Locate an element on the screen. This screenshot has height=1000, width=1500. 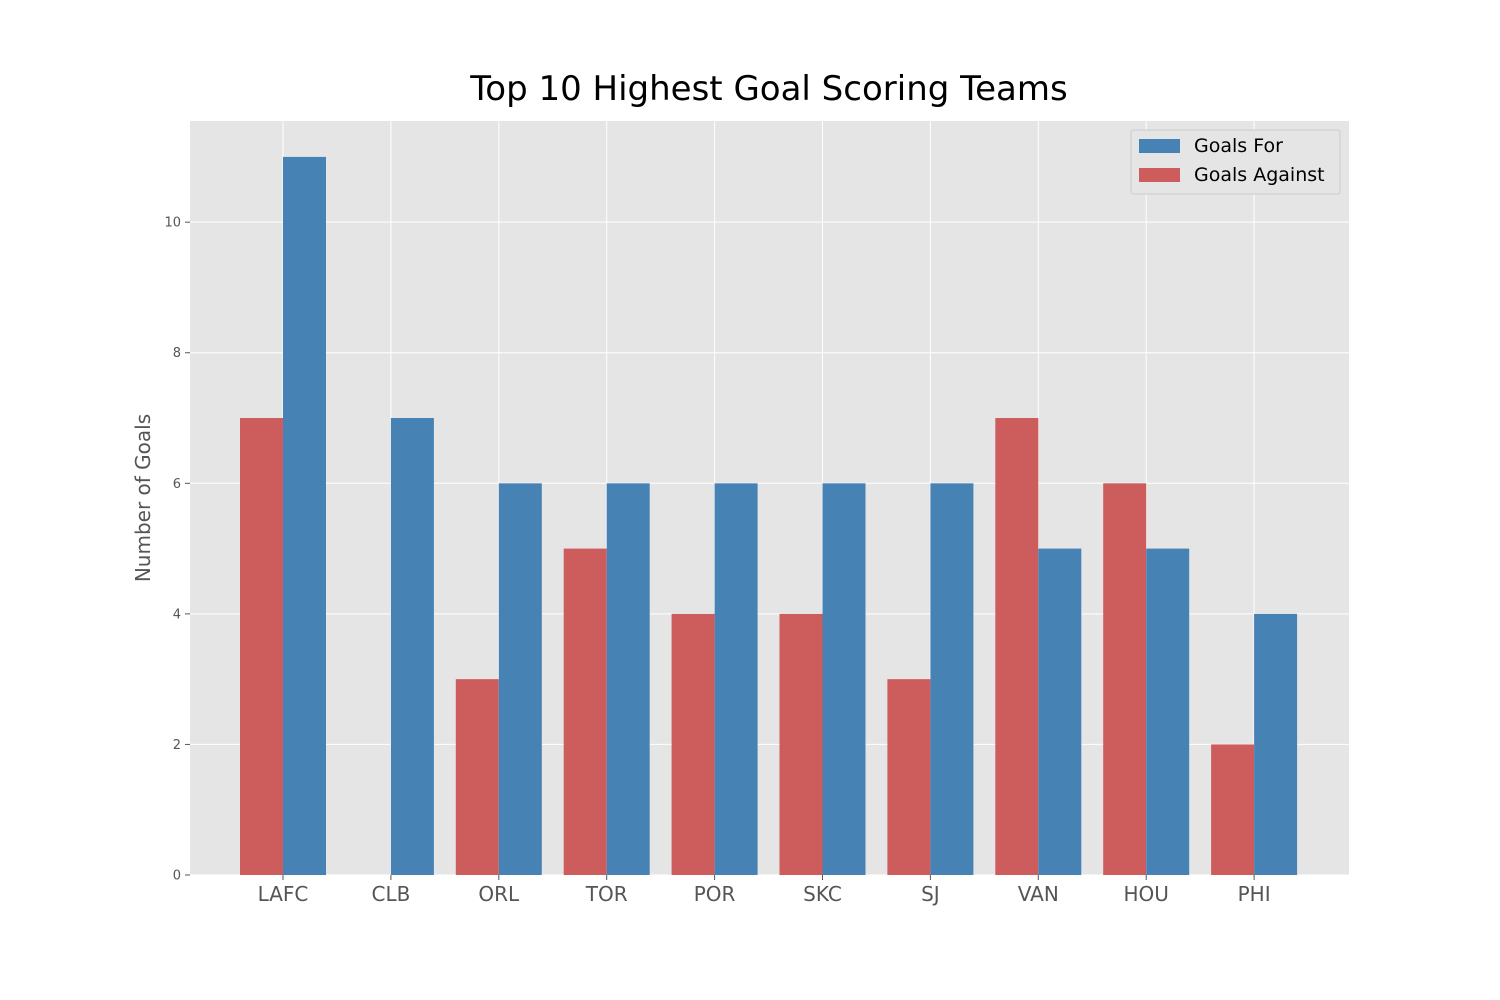
y-tick-label: 6 is located at coordinates (177, 484).